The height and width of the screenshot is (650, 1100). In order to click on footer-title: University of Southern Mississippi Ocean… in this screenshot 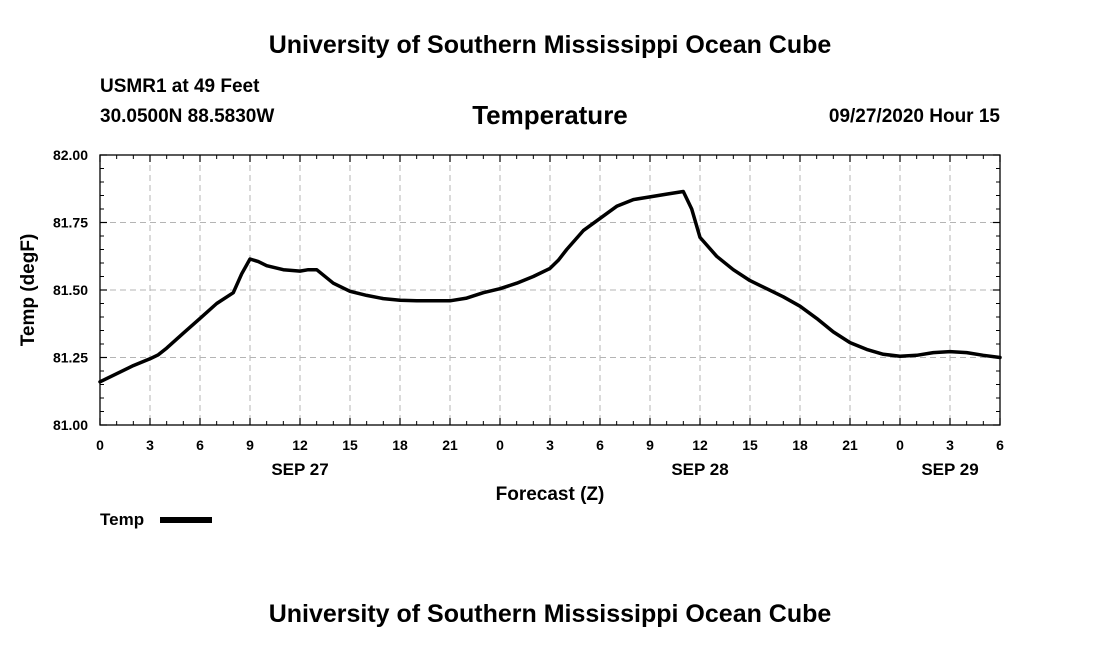, I will do `click(550, 614)`.